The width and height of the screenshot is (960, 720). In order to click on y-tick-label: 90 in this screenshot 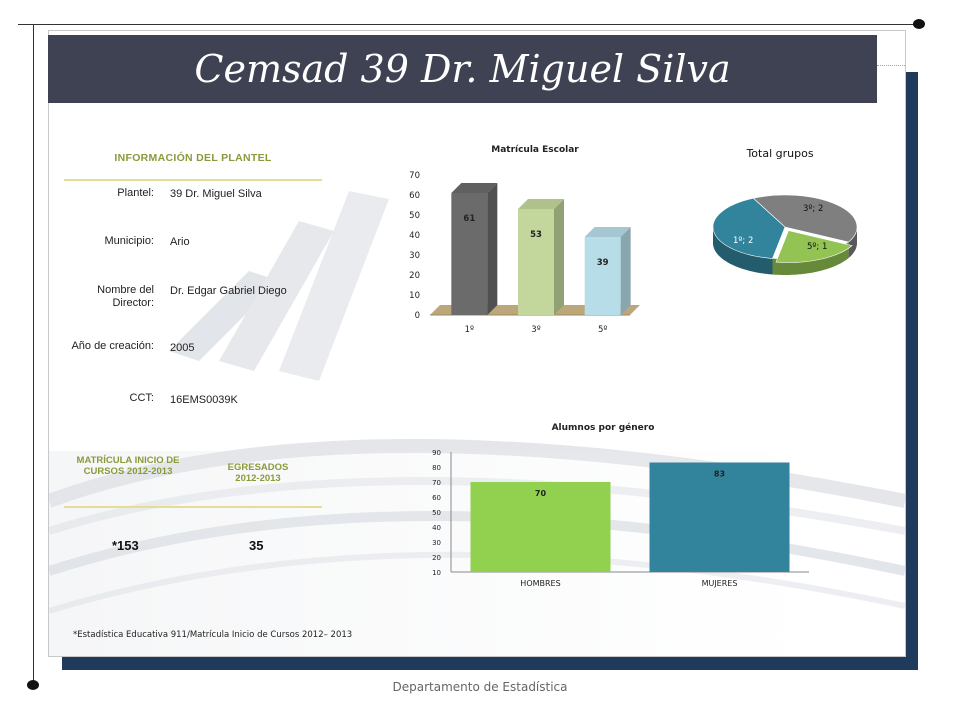, I will do `click(436, 453)`.